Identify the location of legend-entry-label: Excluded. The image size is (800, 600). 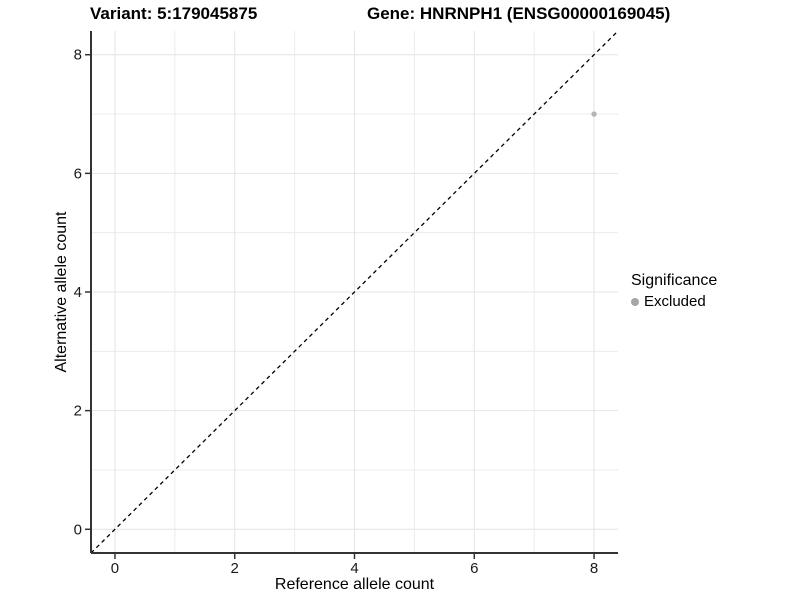
(675, 301).